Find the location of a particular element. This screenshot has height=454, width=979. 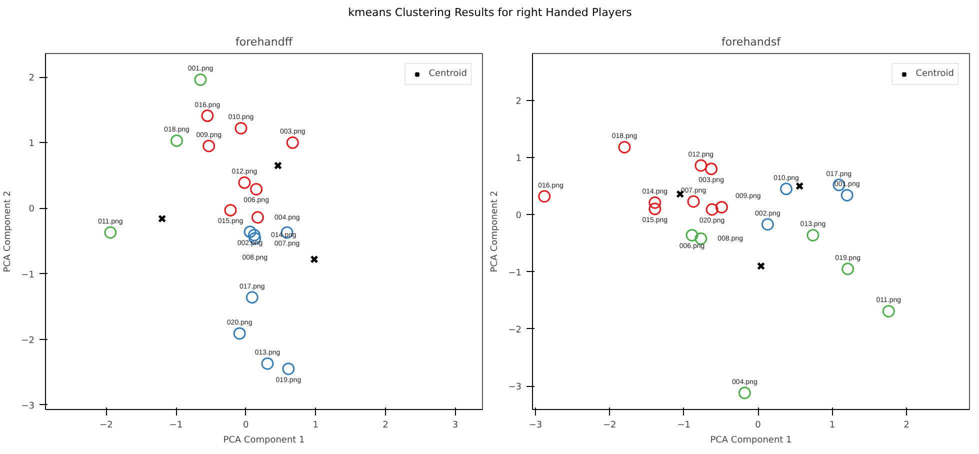

x-tick-label: −3 is located at coordinates (535, 425).